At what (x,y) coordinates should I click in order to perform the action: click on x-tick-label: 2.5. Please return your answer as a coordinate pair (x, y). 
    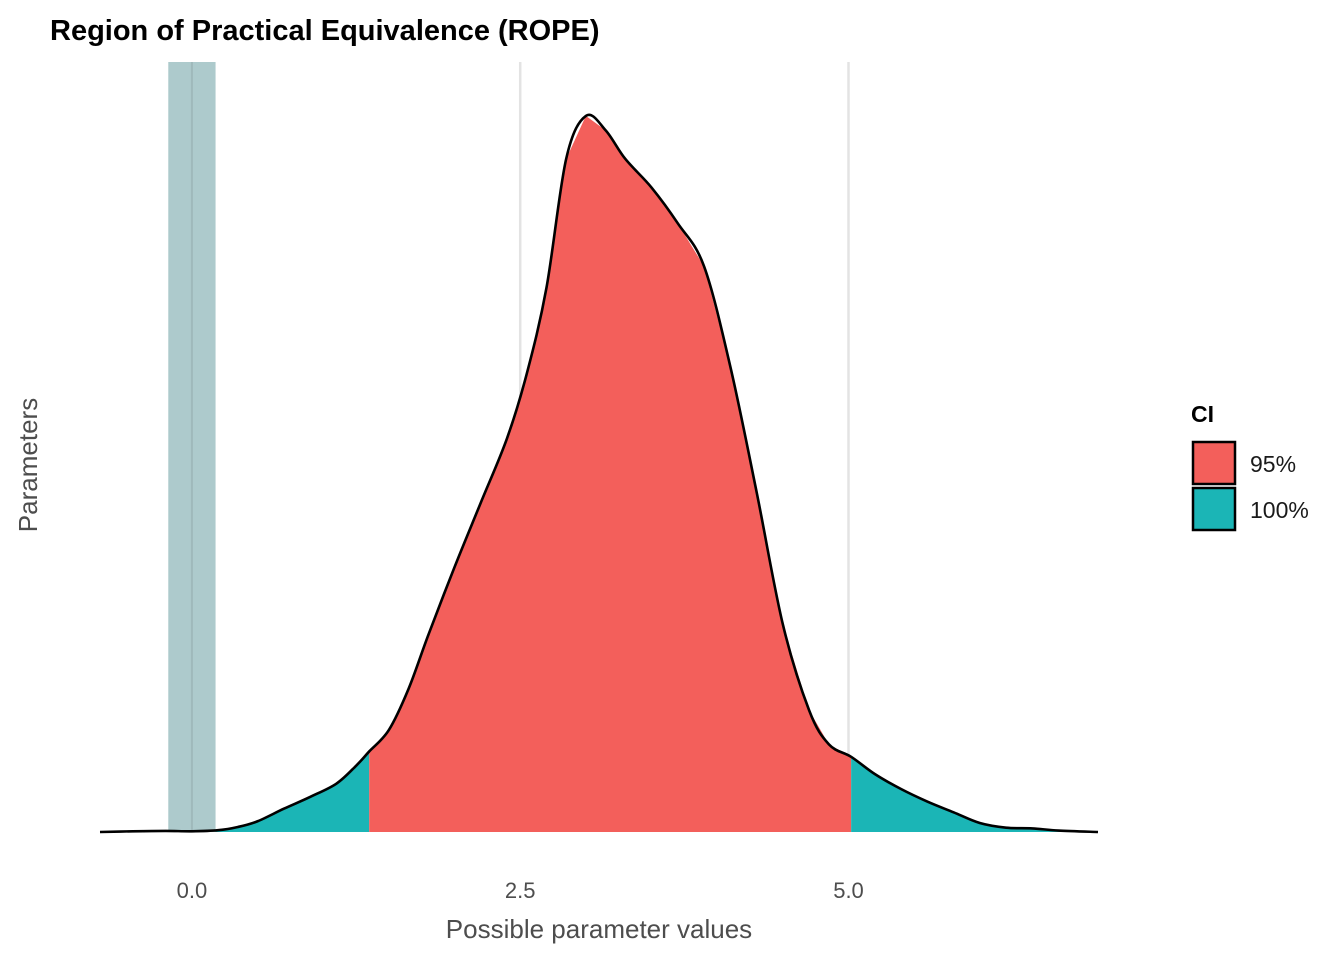
    Looking at the image, I should click on (520, 890).